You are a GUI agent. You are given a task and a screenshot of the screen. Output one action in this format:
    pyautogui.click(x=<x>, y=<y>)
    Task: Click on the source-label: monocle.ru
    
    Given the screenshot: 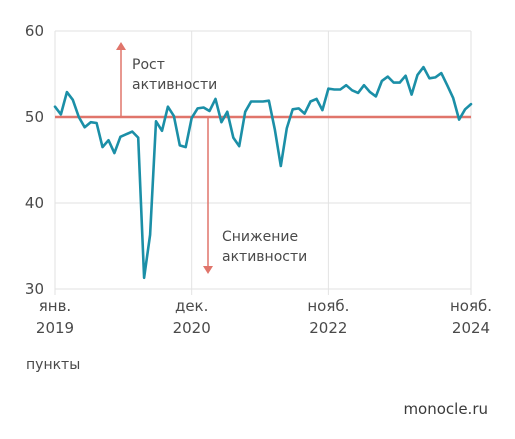 What is the action you would take?
    pyautogui.click(x=445, y=409)
    